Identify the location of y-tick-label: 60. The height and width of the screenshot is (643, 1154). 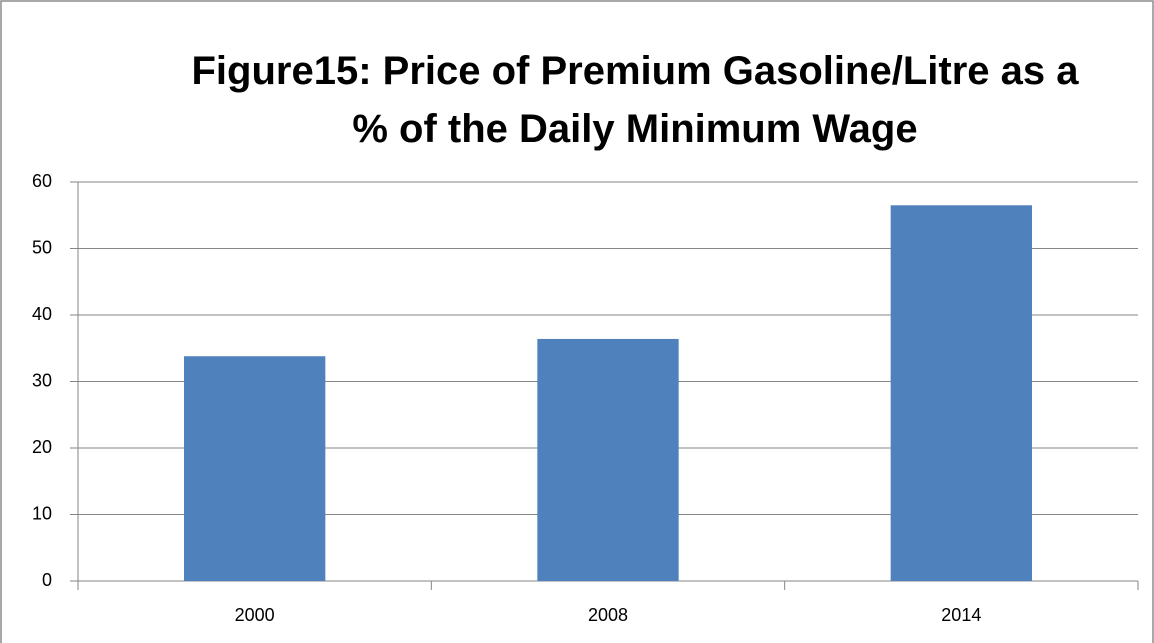
(42, 181).